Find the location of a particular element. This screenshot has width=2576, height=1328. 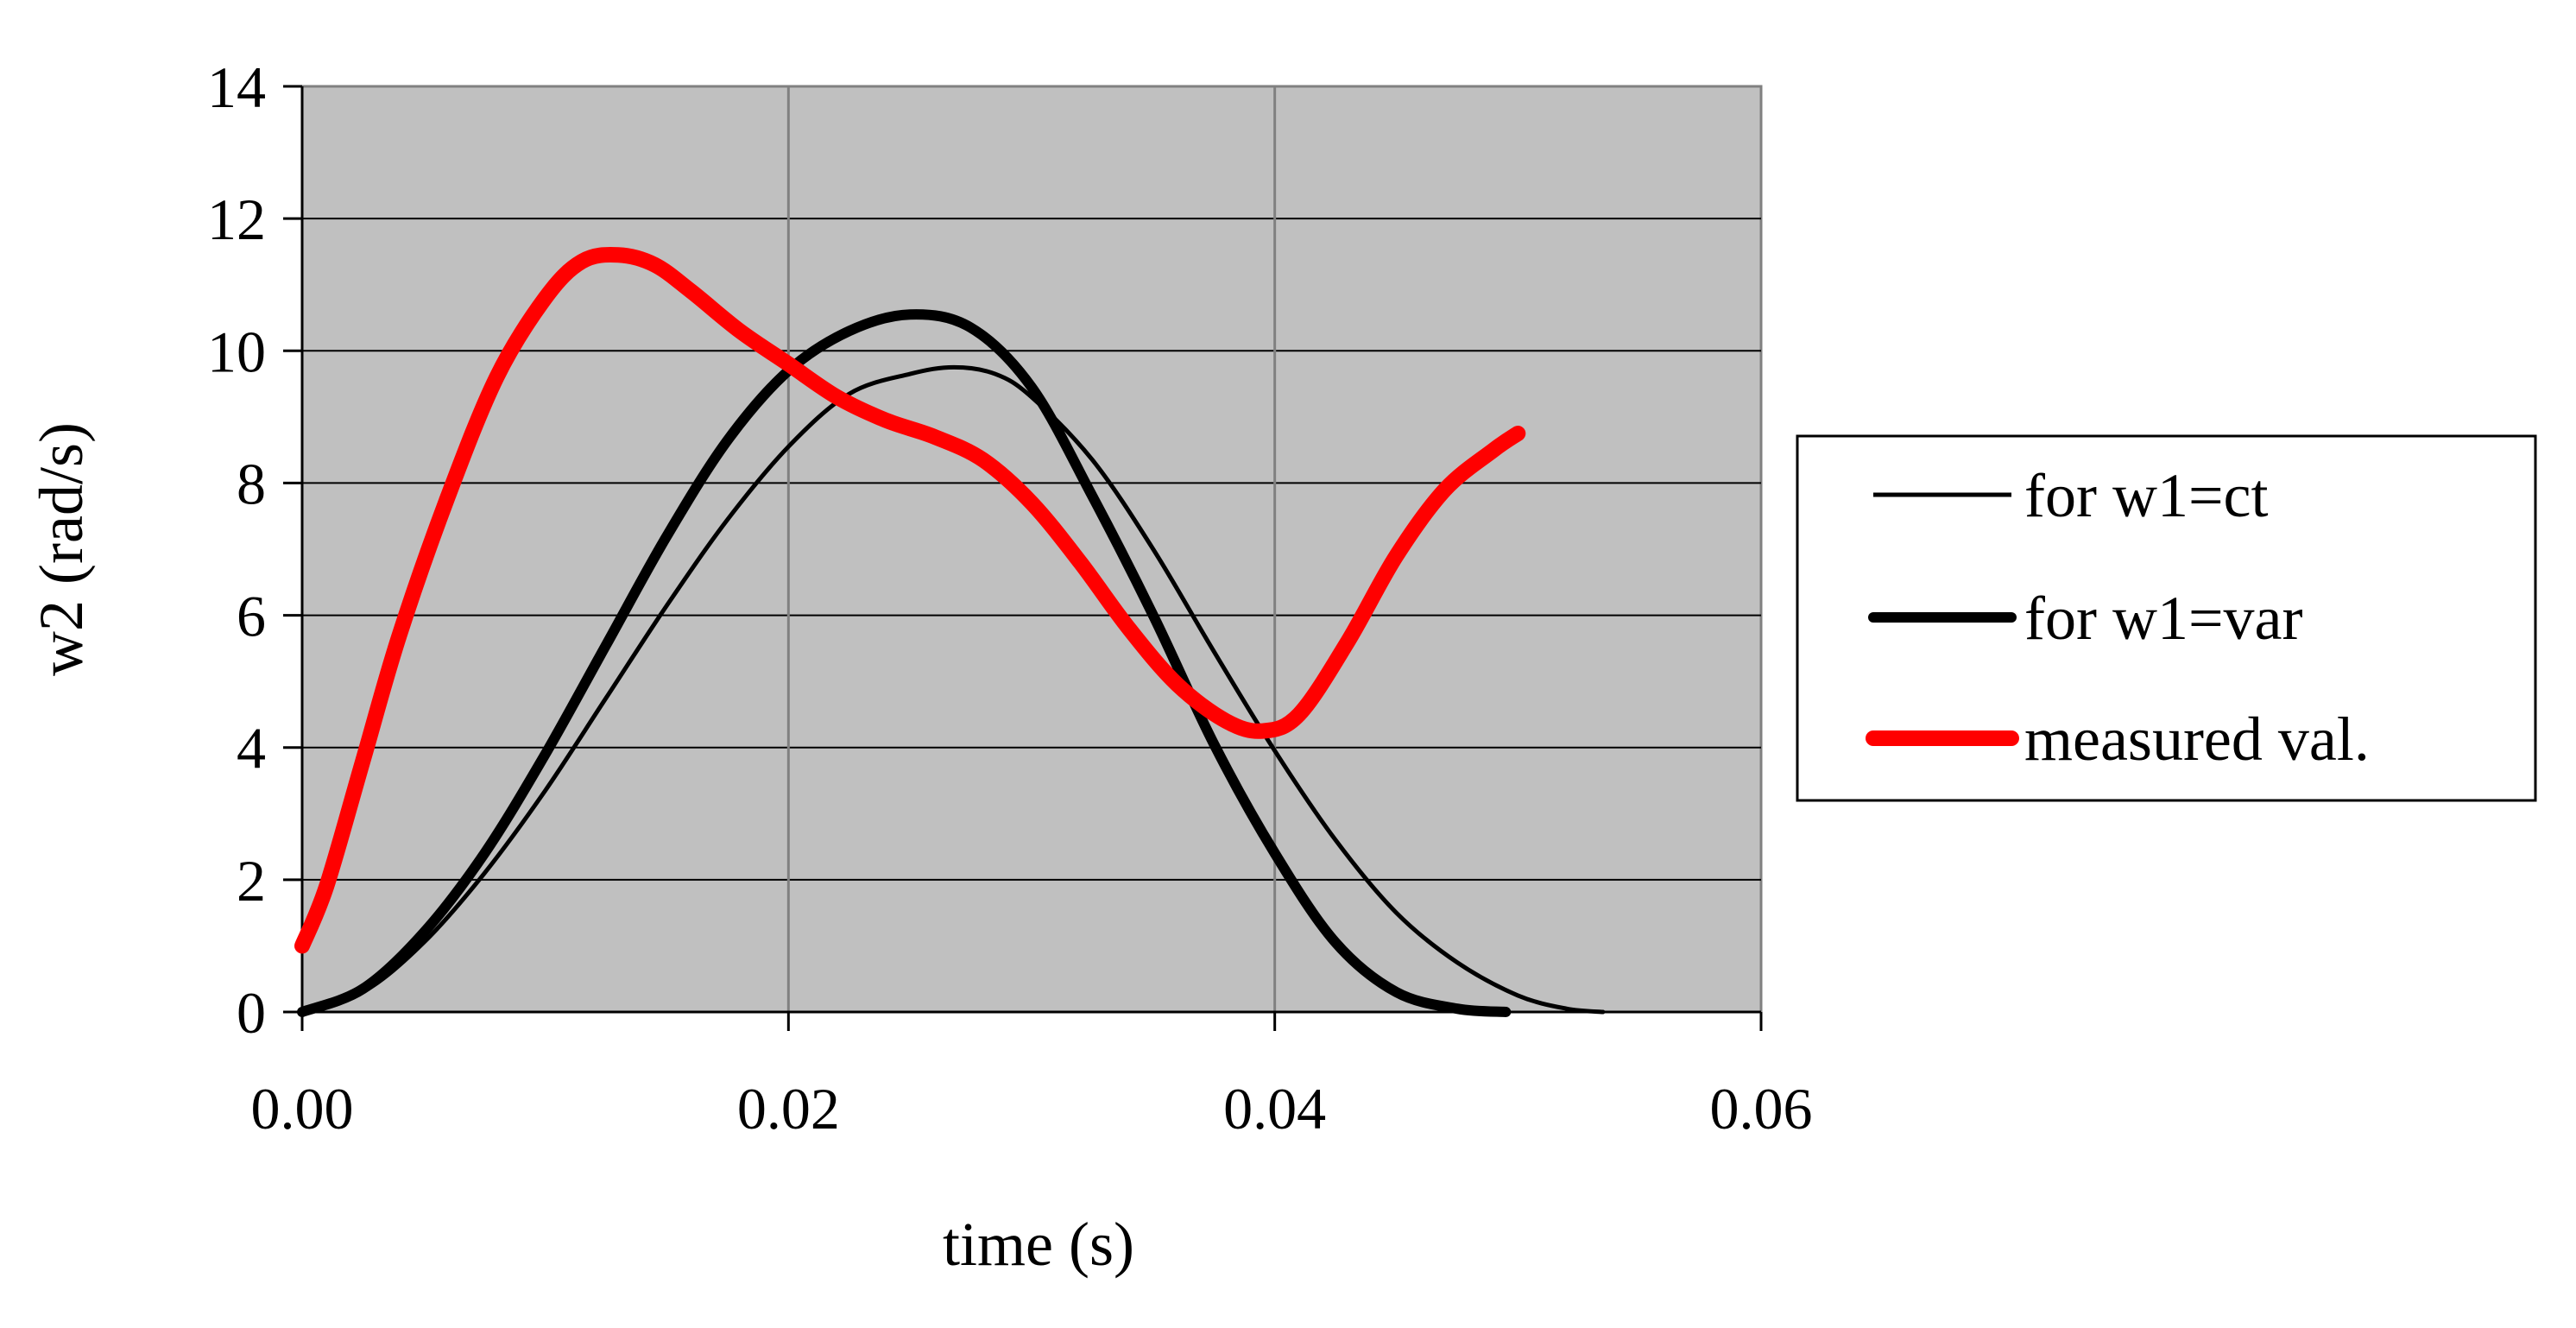

y-tick-label: 0 is located at coordinates (251, 1013).